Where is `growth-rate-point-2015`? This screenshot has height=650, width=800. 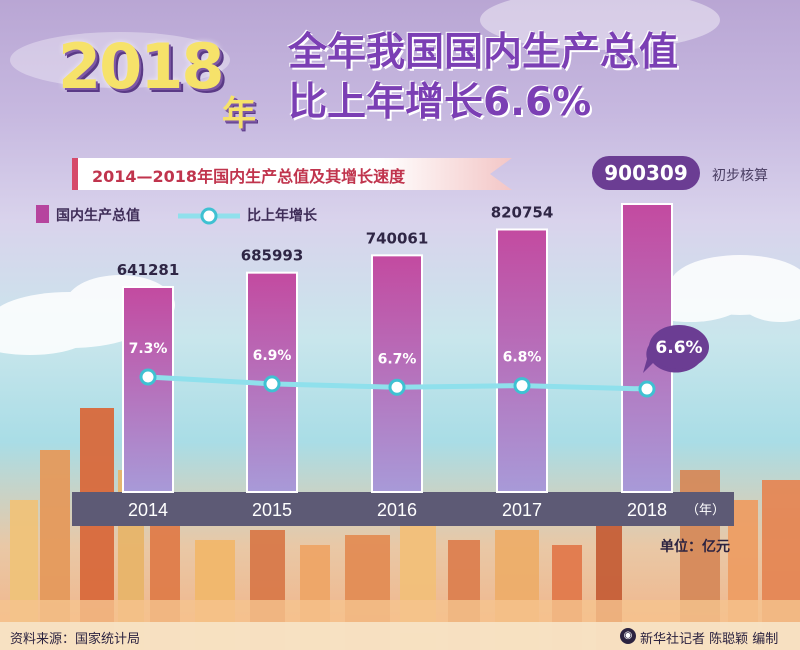 growth-rate-point-2015 is located at coordinates (272, 384).